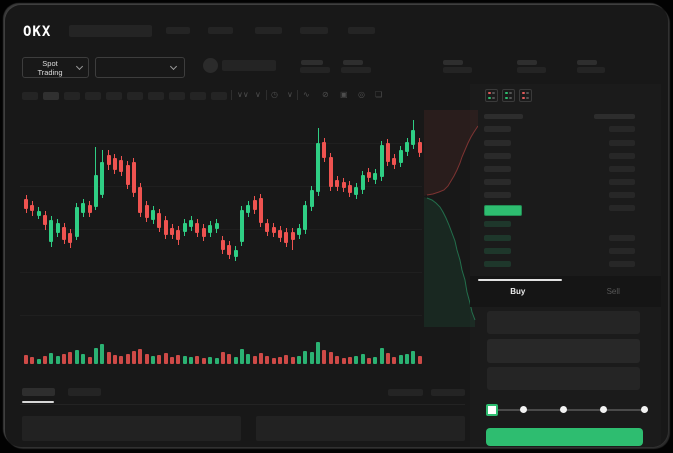  I want to click on market-type-selector: Spot Trading, so click(55, 67).